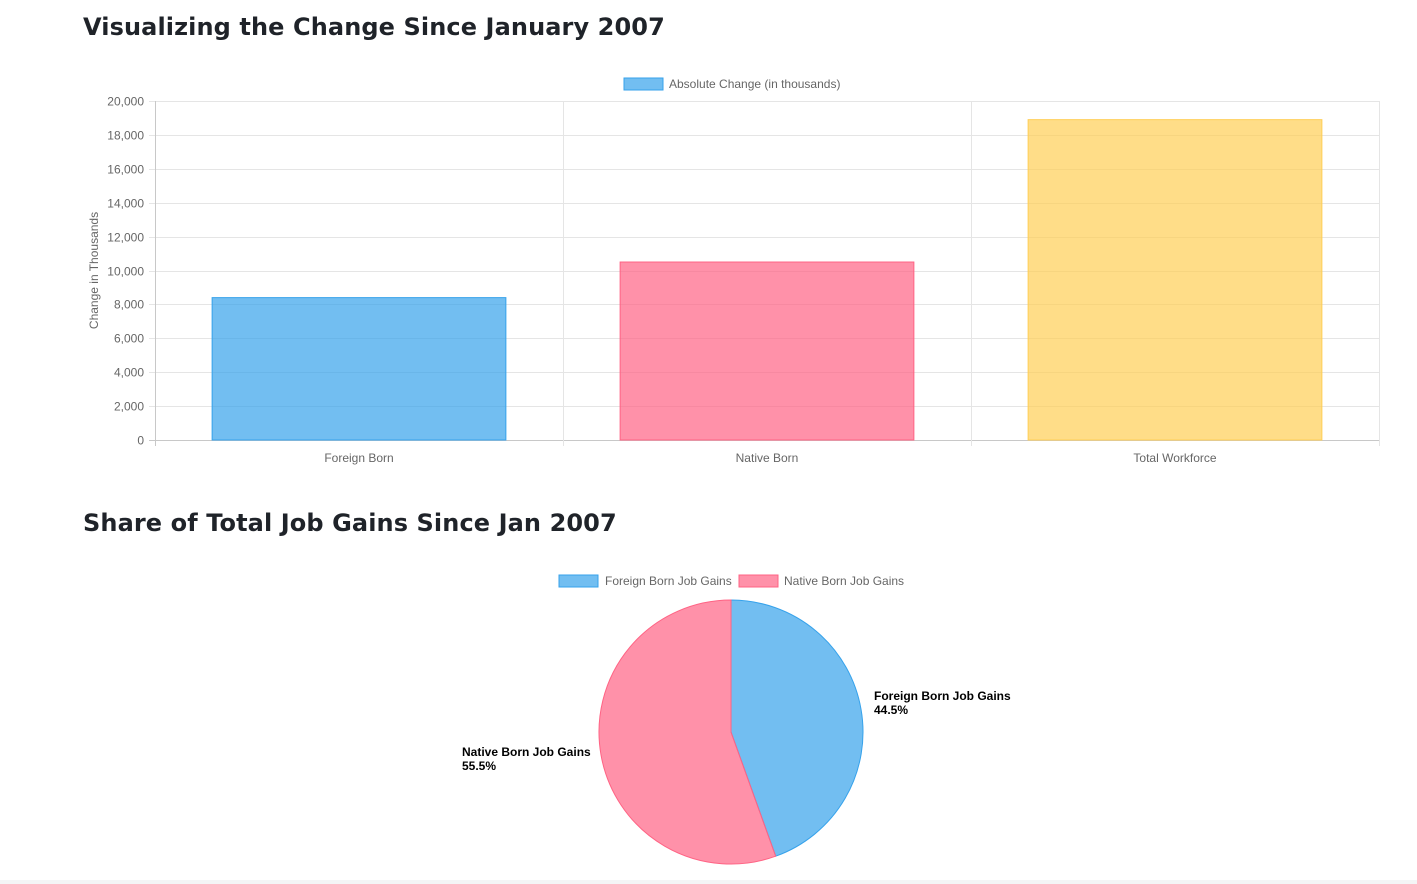  Describe the element at coordinates (526, 752) in the screenshot. I see `pie-label-native-born-job-gains: Native Born Job Gains` at that location.